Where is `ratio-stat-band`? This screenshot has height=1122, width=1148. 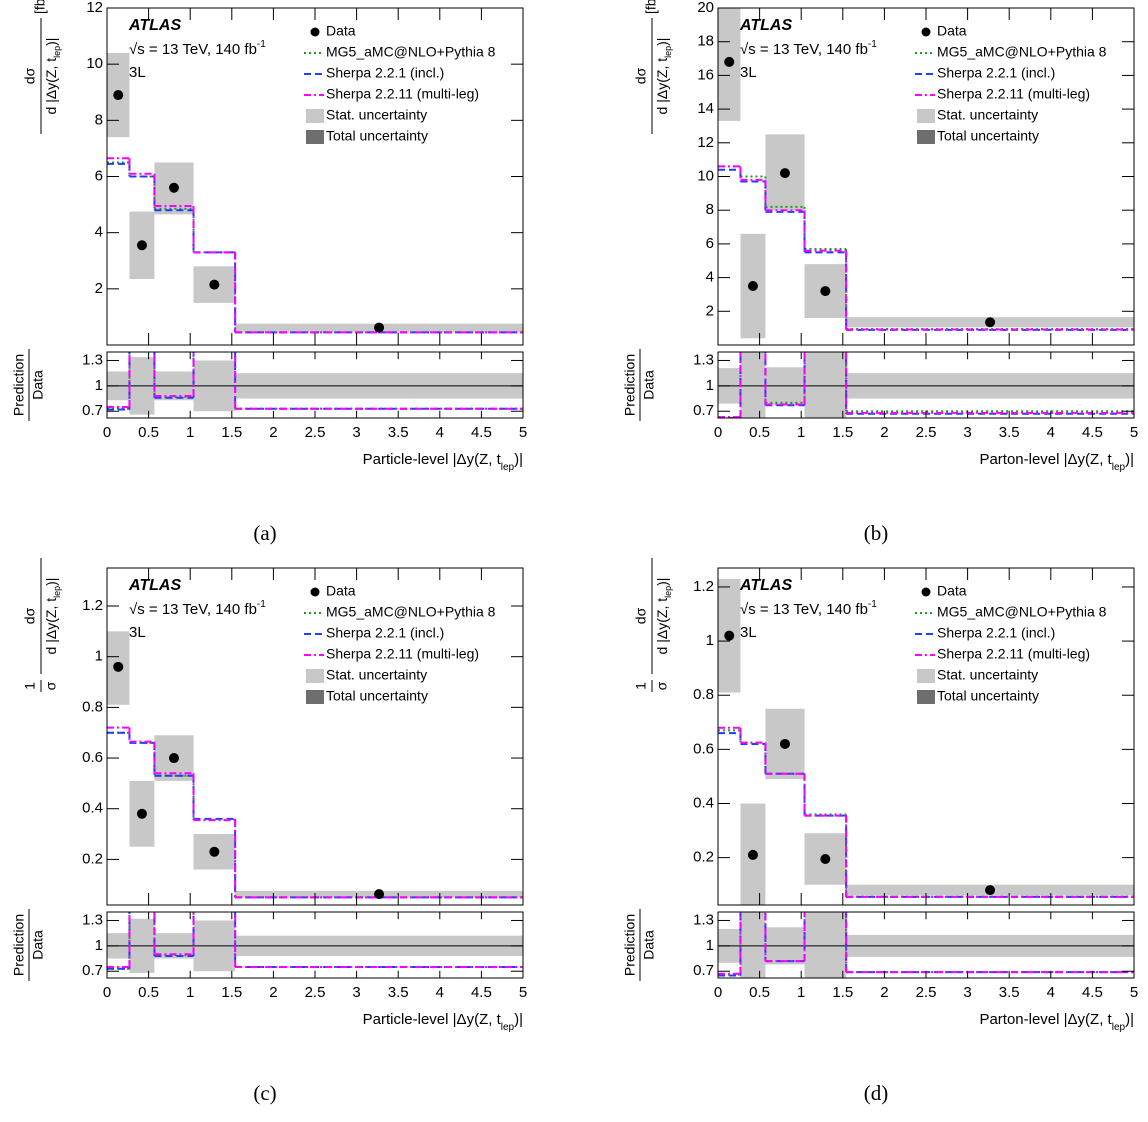
ratio-stat-band is located at coordinates (753, 385).